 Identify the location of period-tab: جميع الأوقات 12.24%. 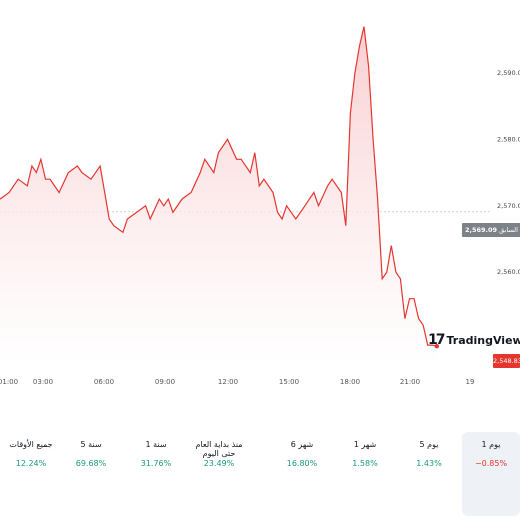
(31, 474).